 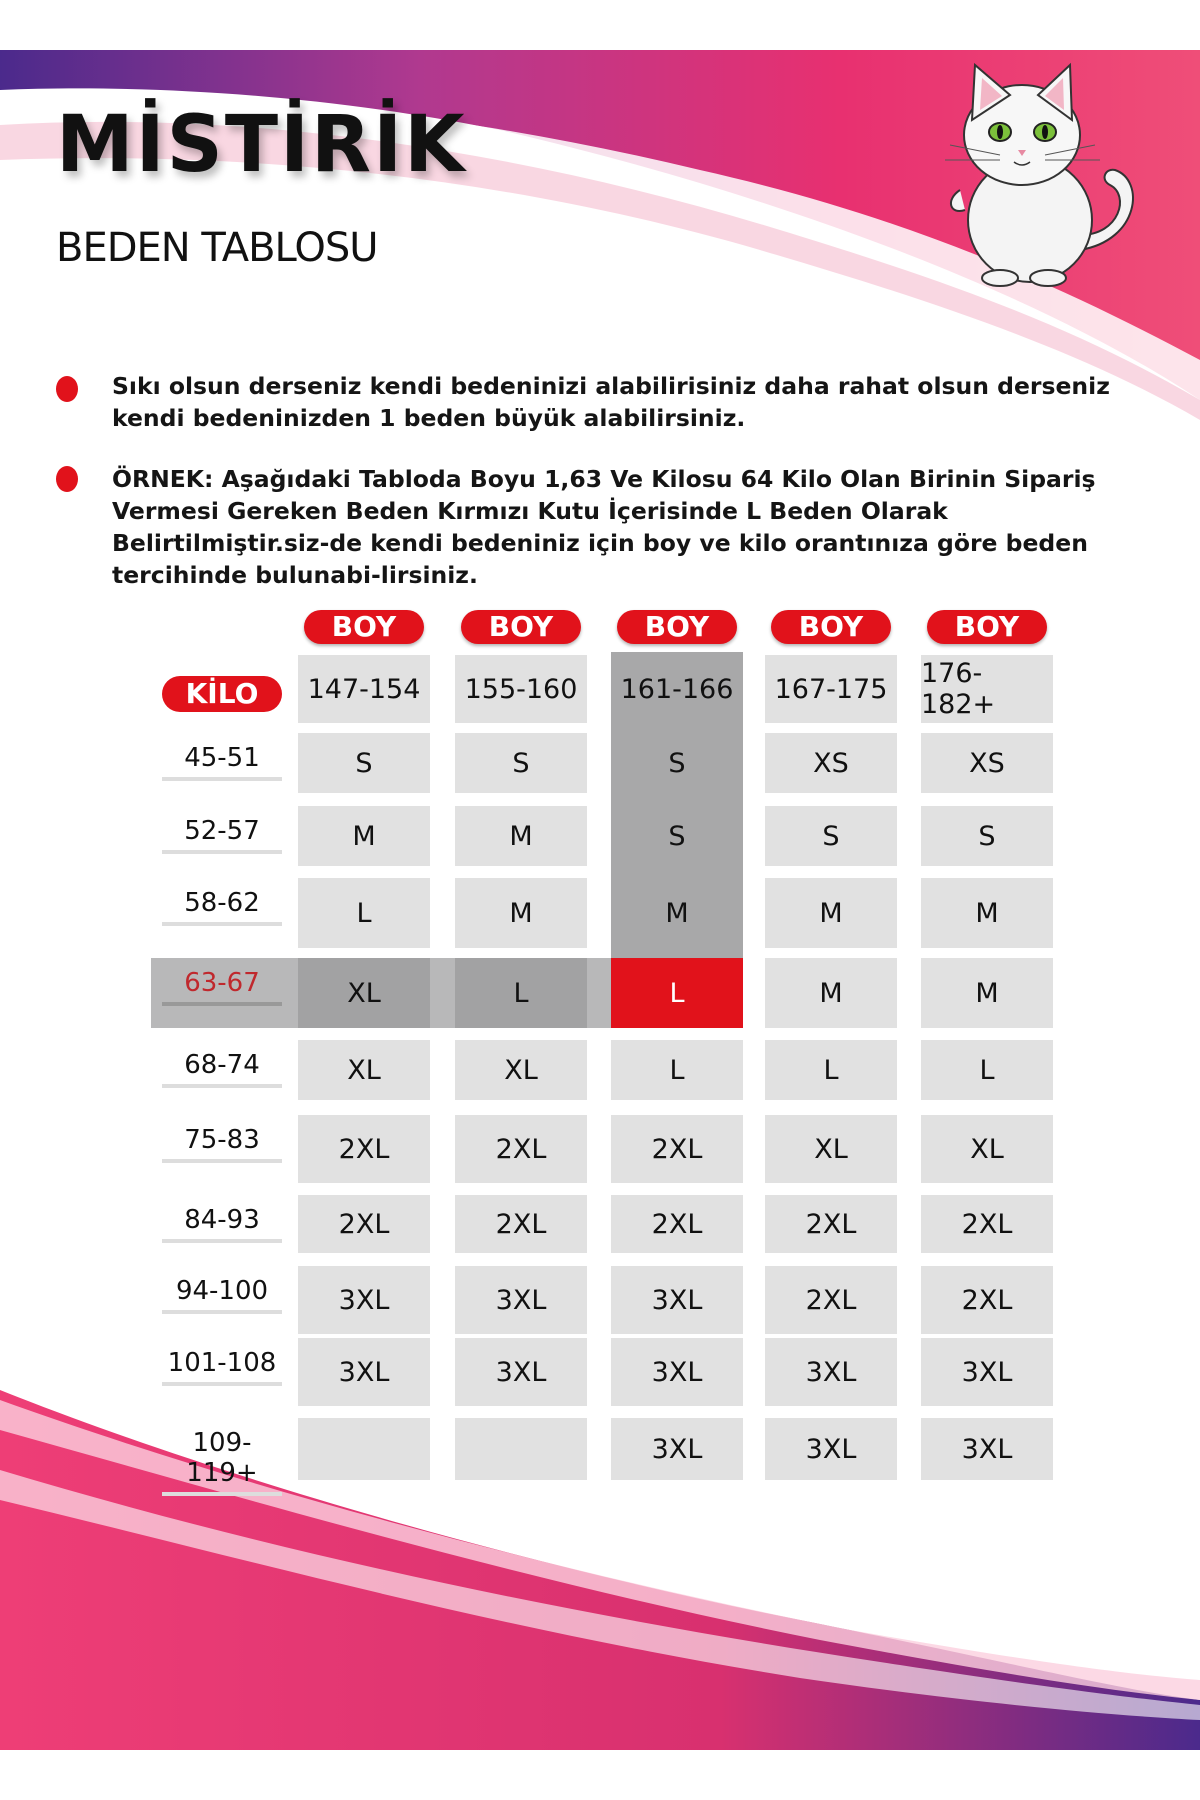 I want to click on height-header-cell: 147-154, so click(x=364, y=689).